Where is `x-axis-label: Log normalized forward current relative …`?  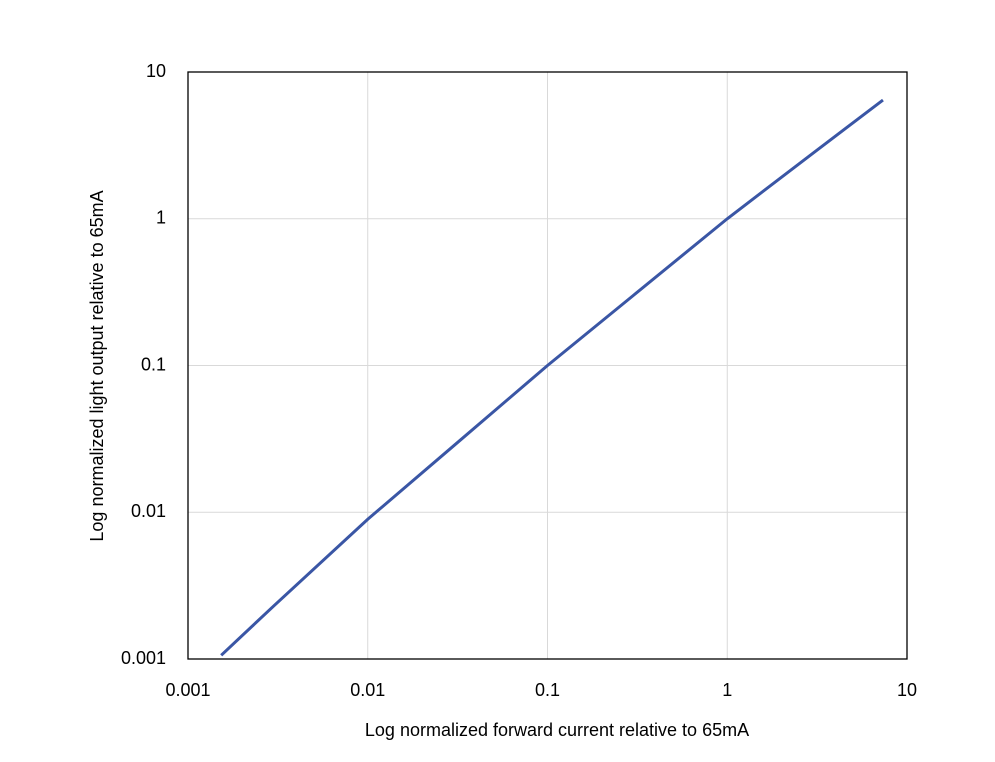
x-axis-label: Log normalized forward current relative … is located at coordinates (557, 730).